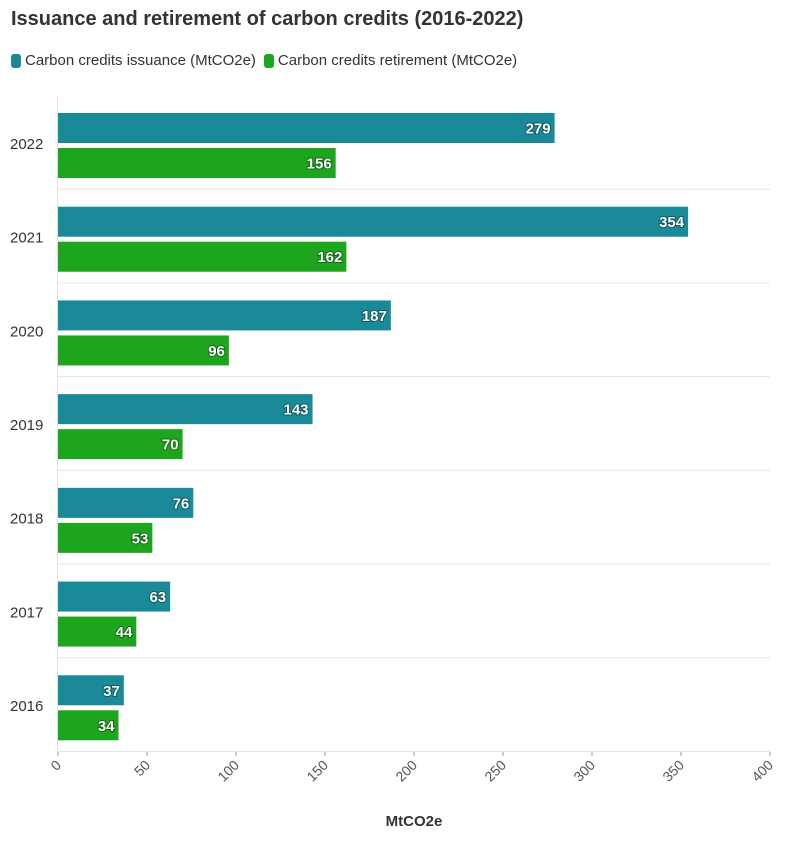 This screenshot has height=852, width=796. Describe the element at coordinates (55, 765) in the screenshot. I see `x-tick-label: 0` at that location.